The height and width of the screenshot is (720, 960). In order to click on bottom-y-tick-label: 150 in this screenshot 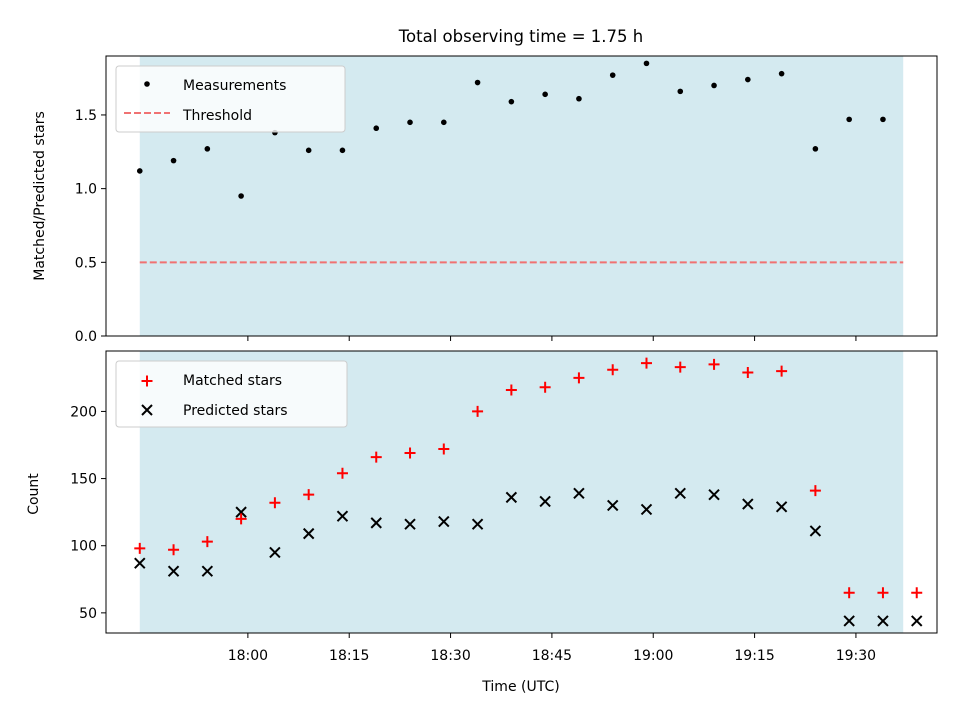, I will do `click(83, 480)`.